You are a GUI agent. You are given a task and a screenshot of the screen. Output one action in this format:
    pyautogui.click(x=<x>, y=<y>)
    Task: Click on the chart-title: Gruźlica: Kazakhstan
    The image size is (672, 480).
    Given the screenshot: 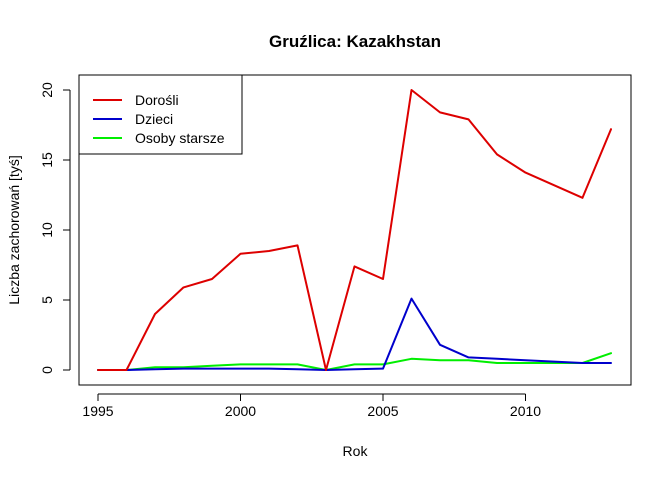 What is the action you would take?
    pyautogui.click(x=355, y=41)
    